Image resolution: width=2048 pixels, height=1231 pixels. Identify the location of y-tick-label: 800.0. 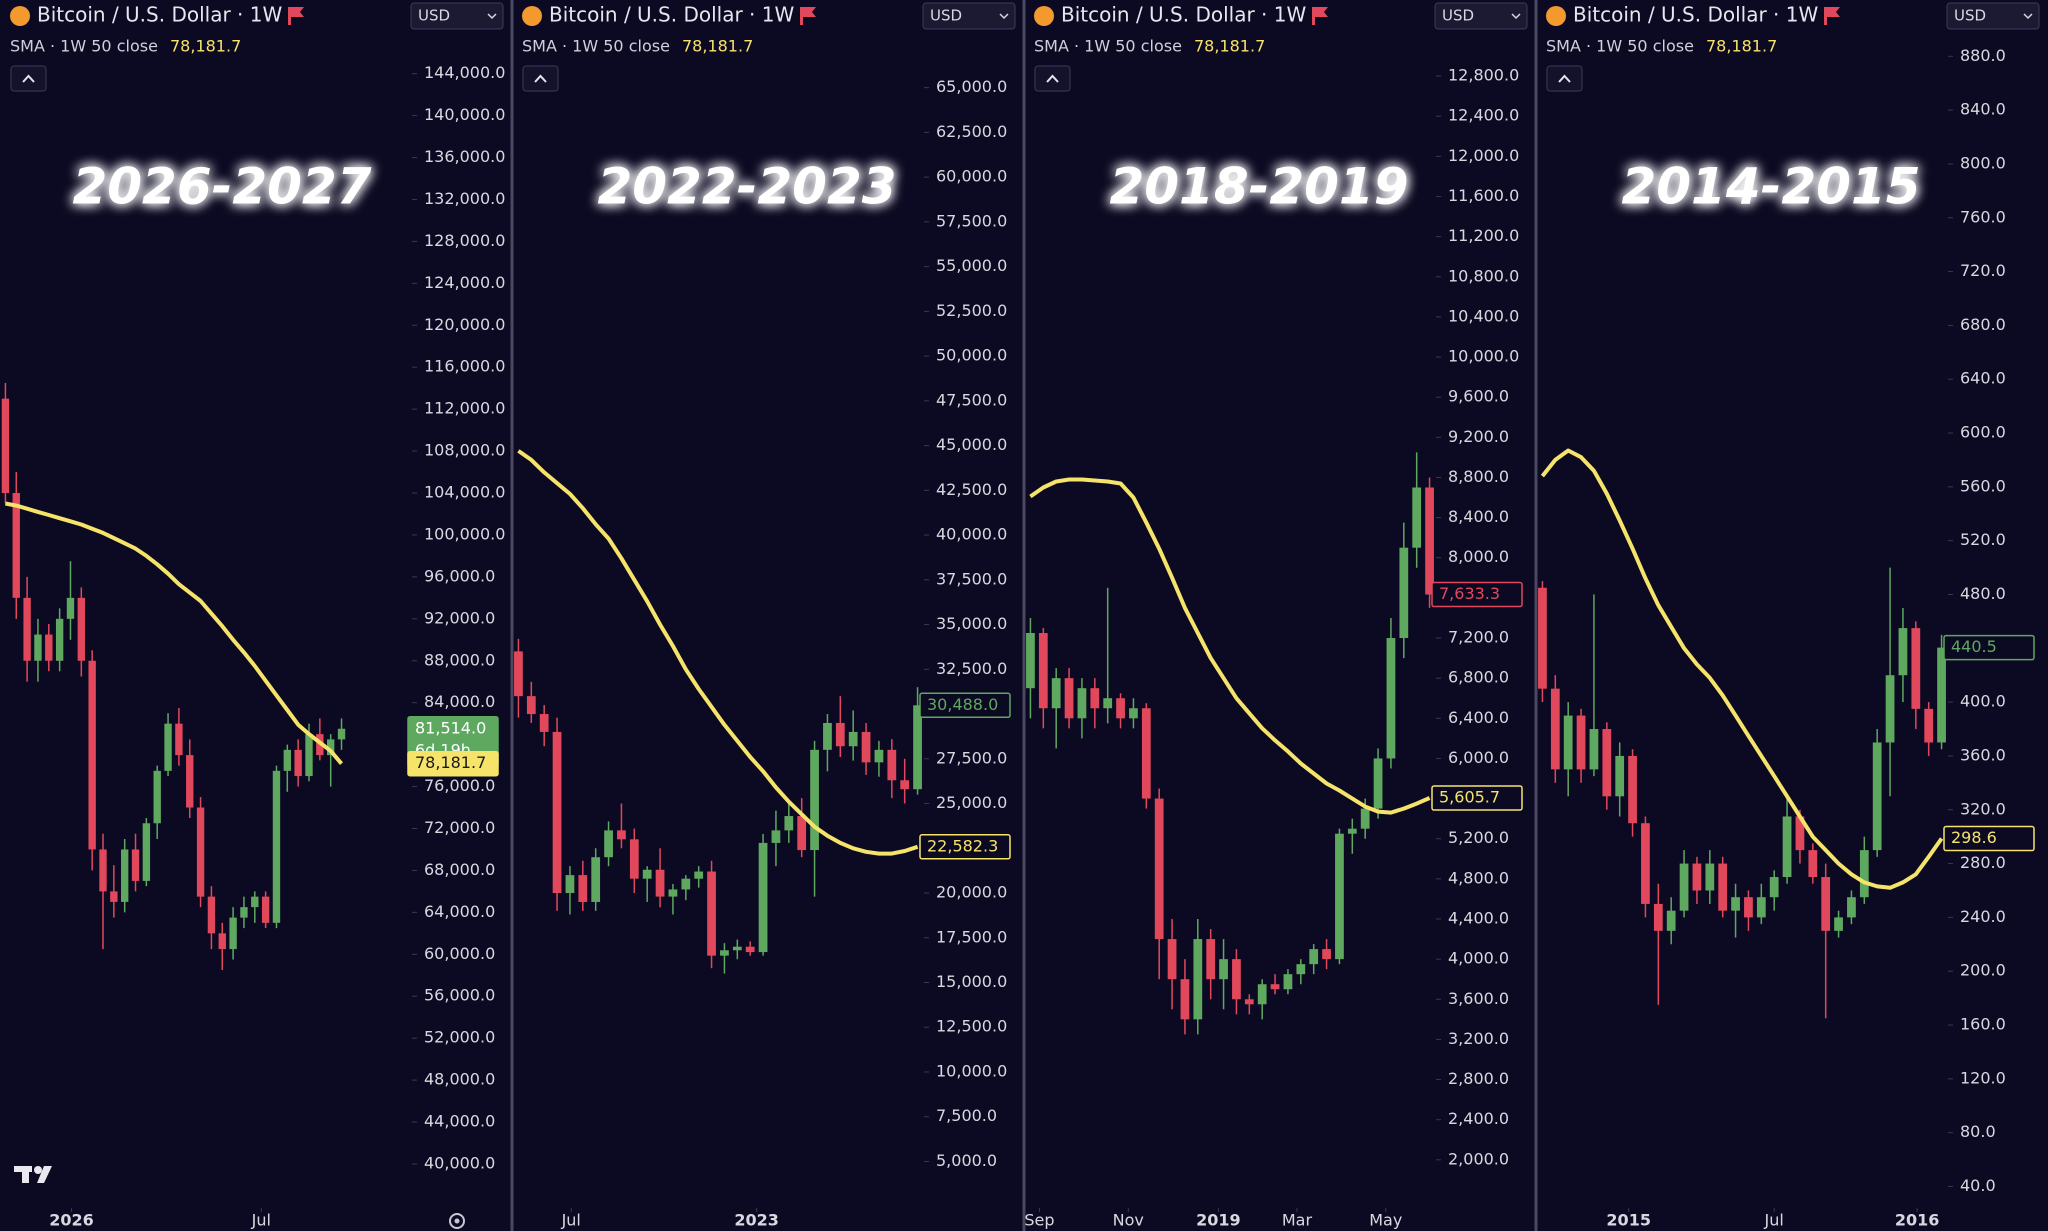
(1983, 162).